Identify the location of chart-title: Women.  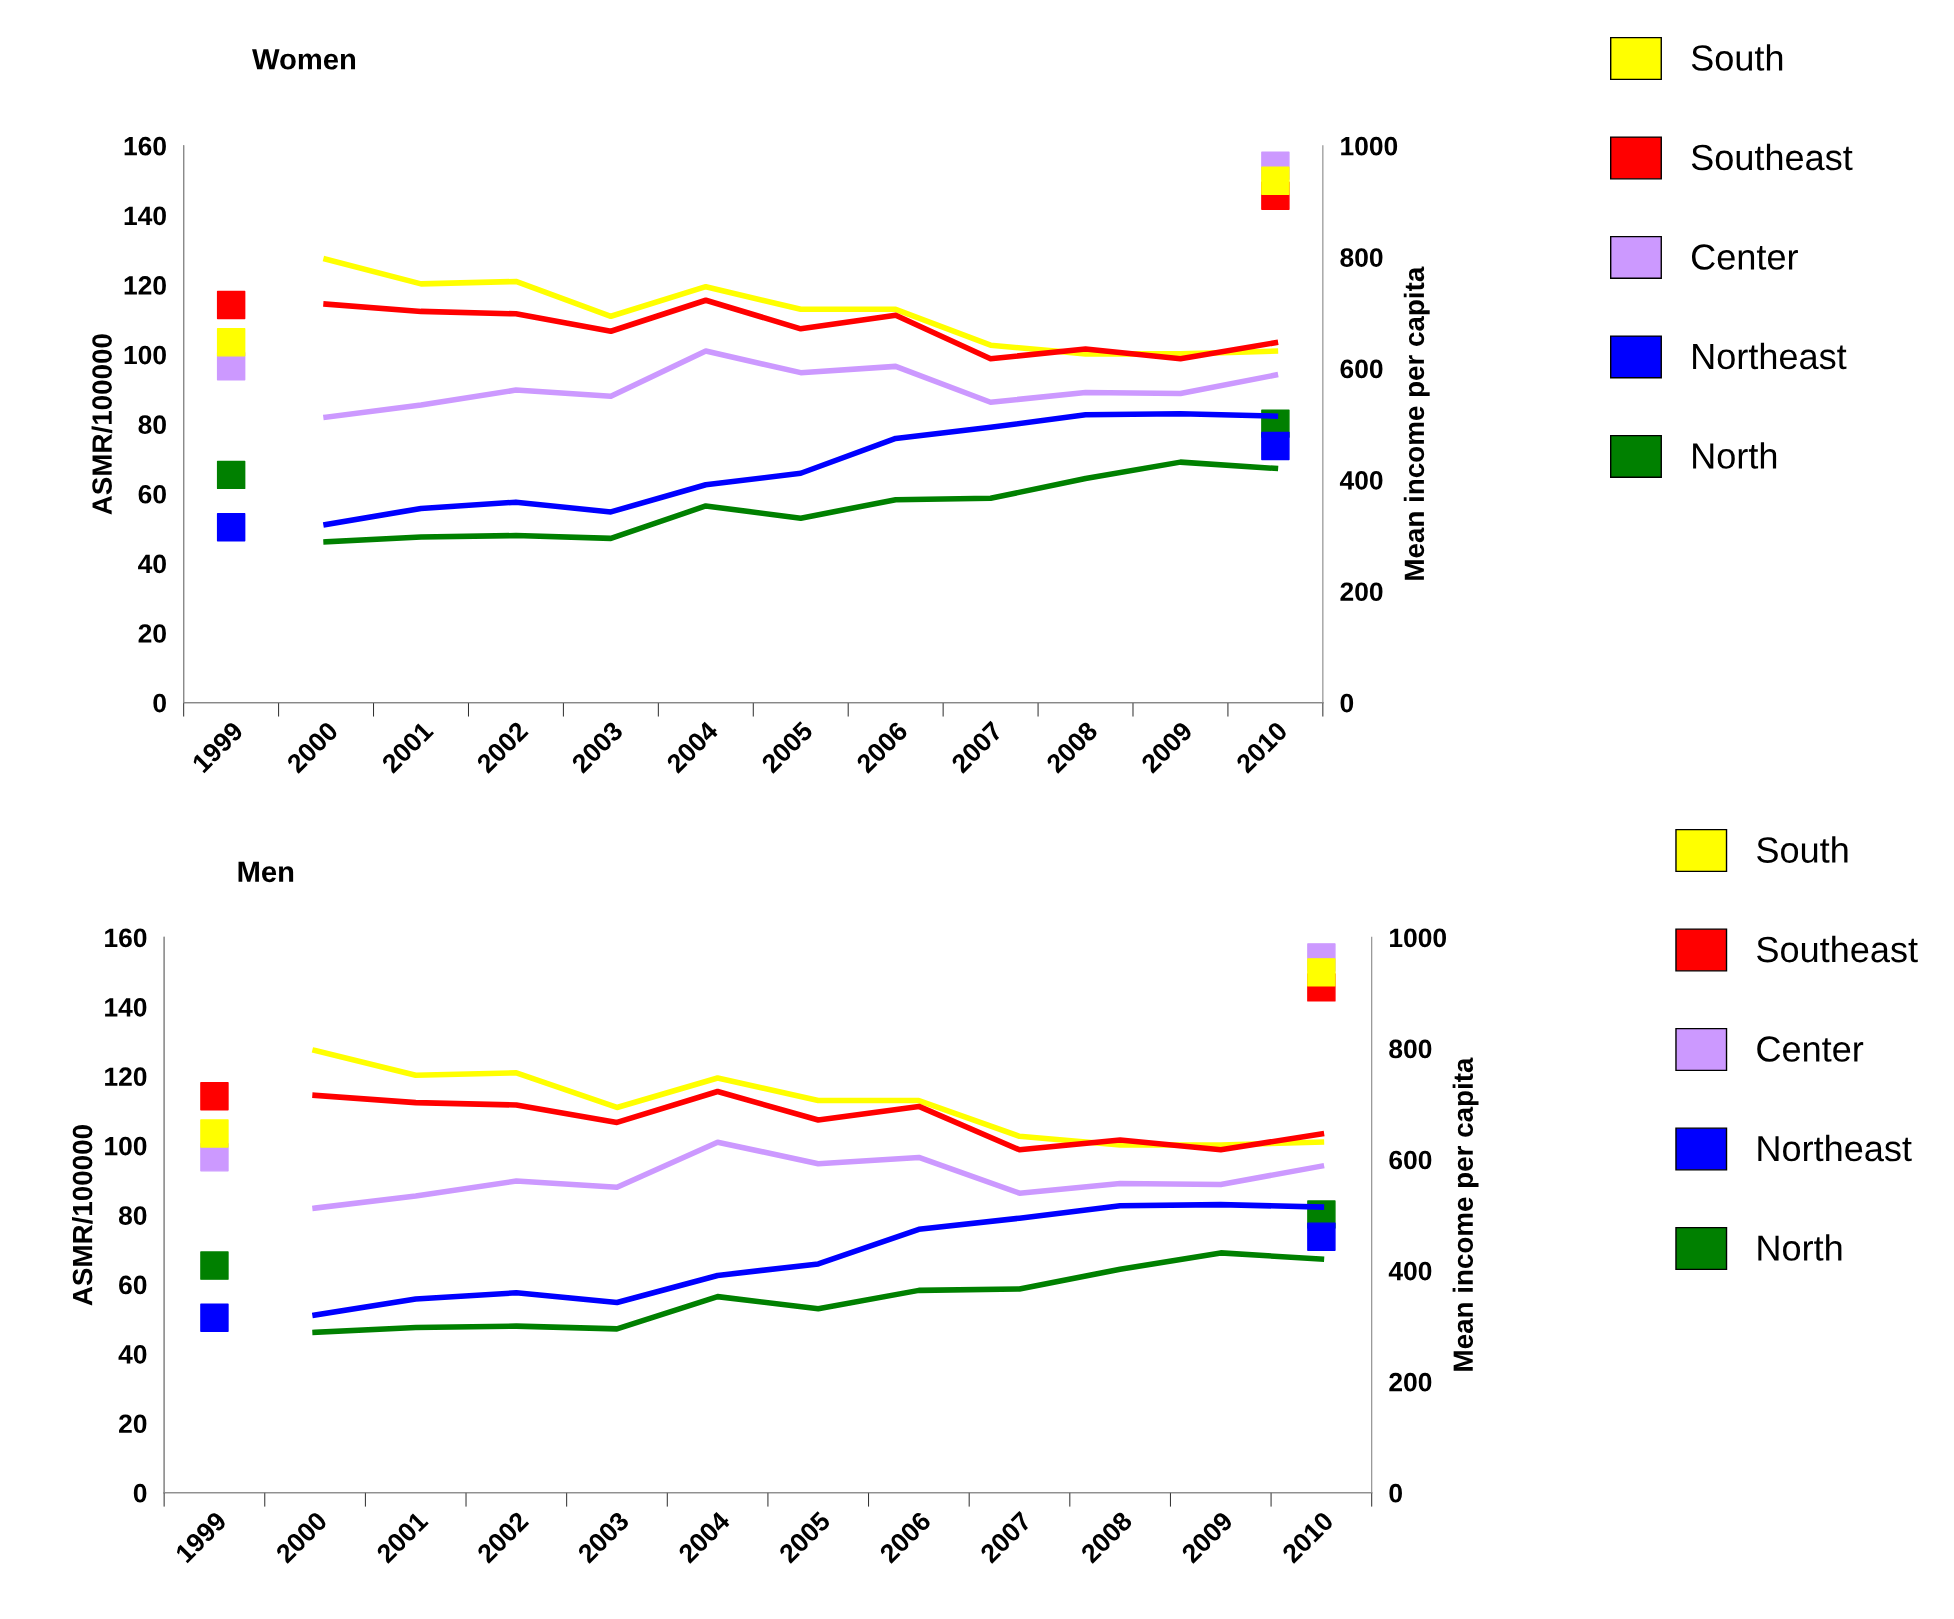
(304, 59).